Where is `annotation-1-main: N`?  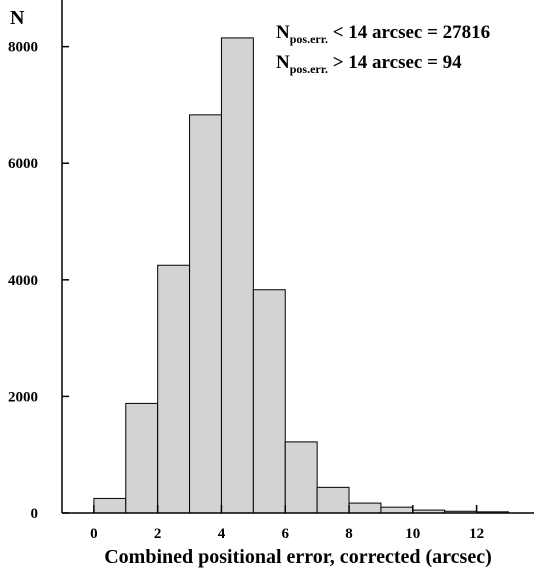
annotation-1-main: N is located at coordinates (283, 32).